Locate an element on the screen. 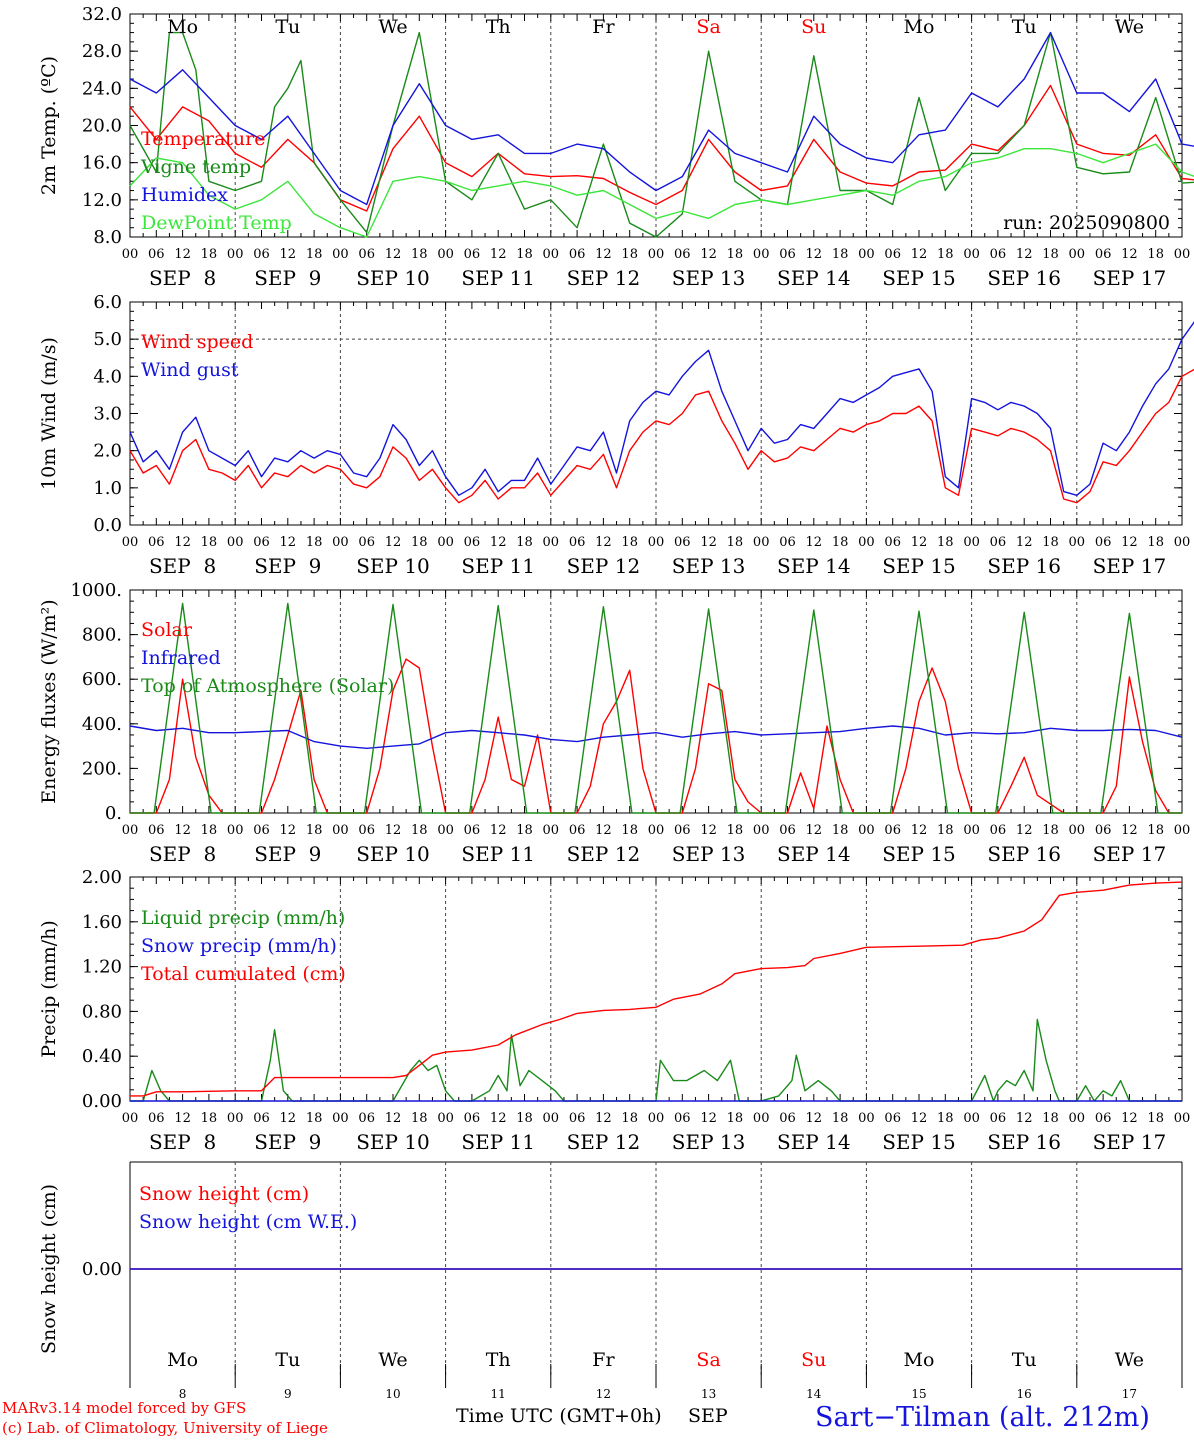  plot-frame is located at coordinates (656, 701).